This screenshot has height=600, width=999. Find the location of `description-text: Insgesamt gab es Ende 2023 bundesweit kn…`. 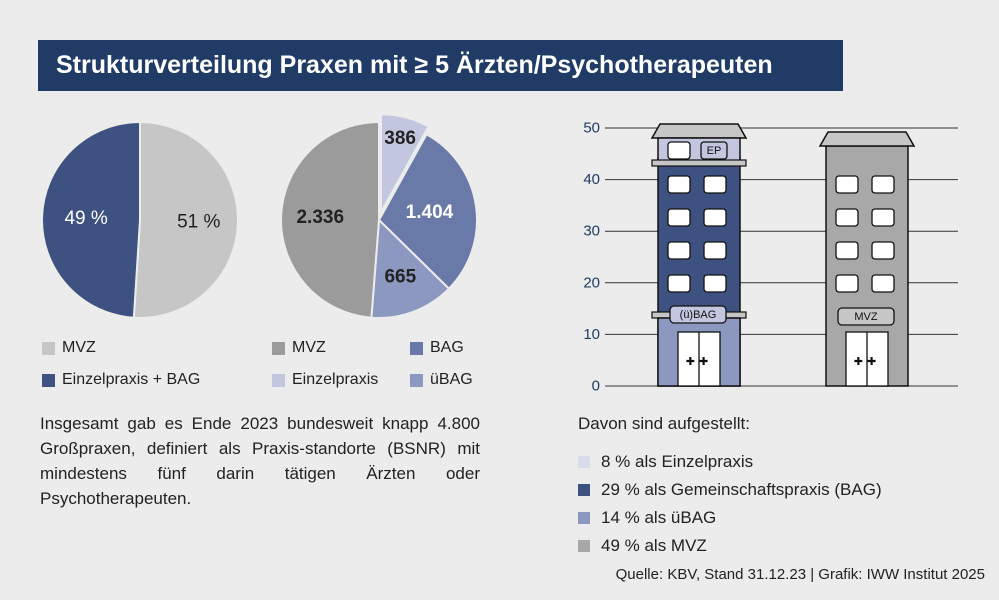

description-text: Insgesamt gab es Ende 2023 bundesweit kn… is located at coordinates (260, 461).